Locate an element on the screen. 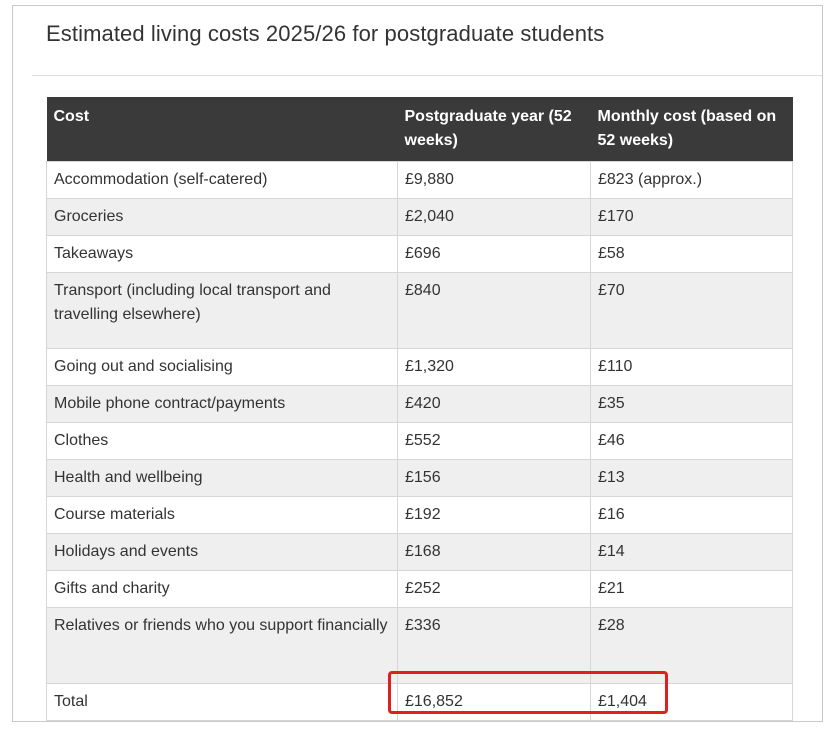 The width and height of the screenshot is (840, 733). month-cell: £46 is located at coordinates (691, 441).